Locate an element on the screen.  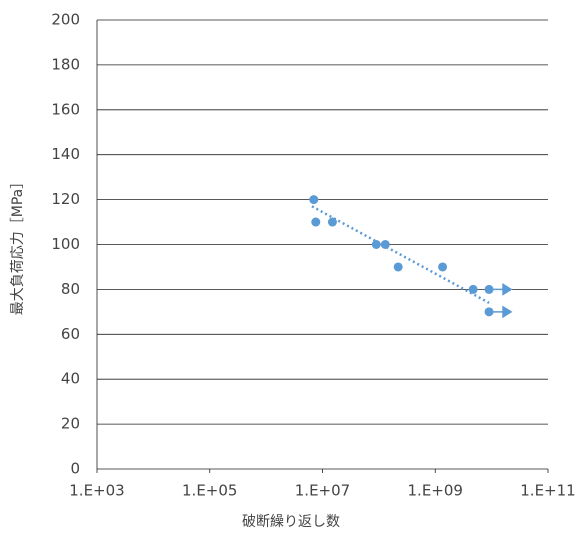
y-tick-label: 60 is located at coordinates (70, 334).